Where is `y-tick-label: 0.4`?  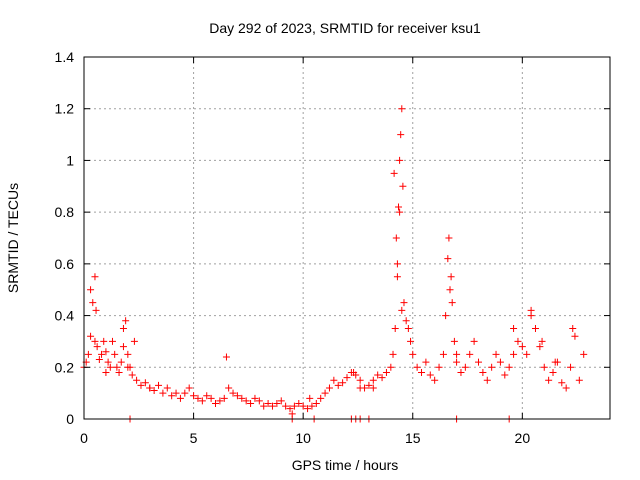 y-tick-label: 0.4 is located at coordinates (65, 316).